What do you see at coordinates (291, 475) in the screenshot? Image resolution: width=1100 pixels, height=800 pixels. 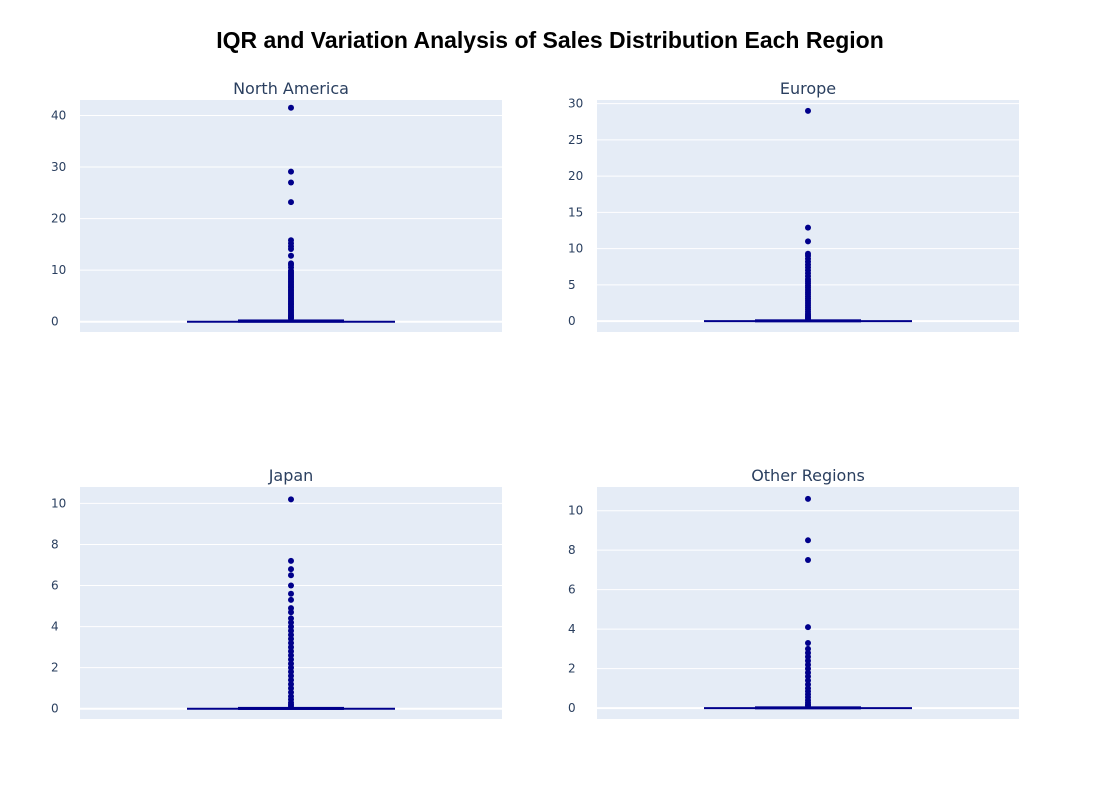 I see `subplot-title: Japan` at bounding box center [291, 475].